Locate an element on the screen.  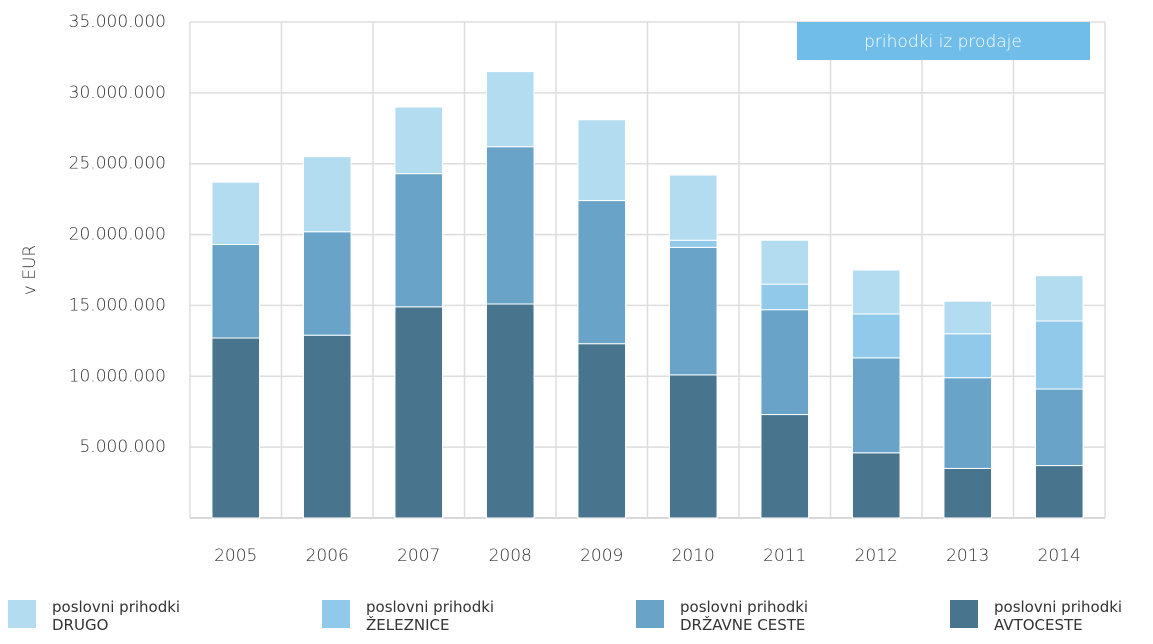
x-tick-label: 2011 is located at coordinates (784, 556).